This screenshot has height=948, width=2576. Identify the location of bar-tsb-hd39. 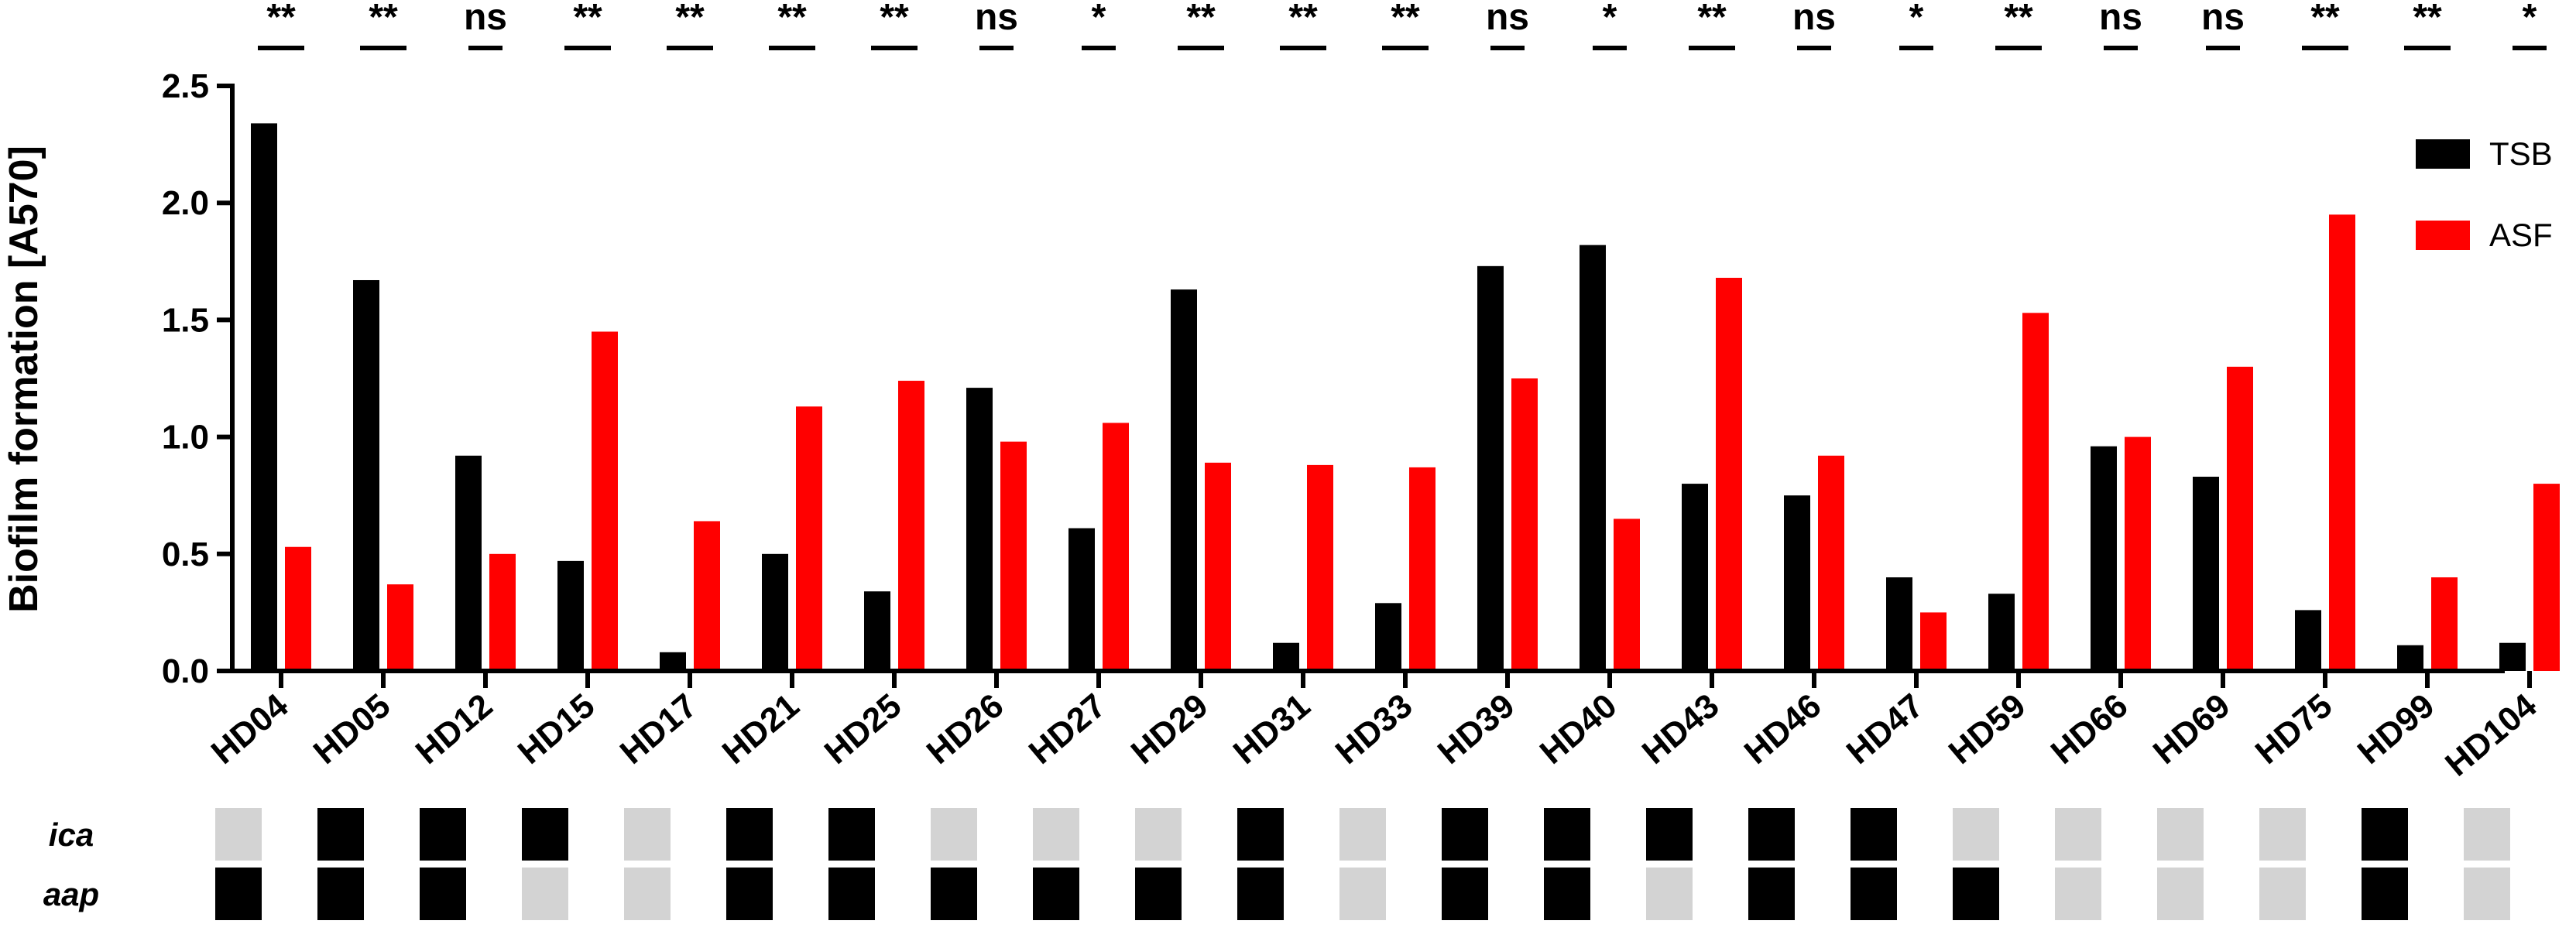
(1490, 468).